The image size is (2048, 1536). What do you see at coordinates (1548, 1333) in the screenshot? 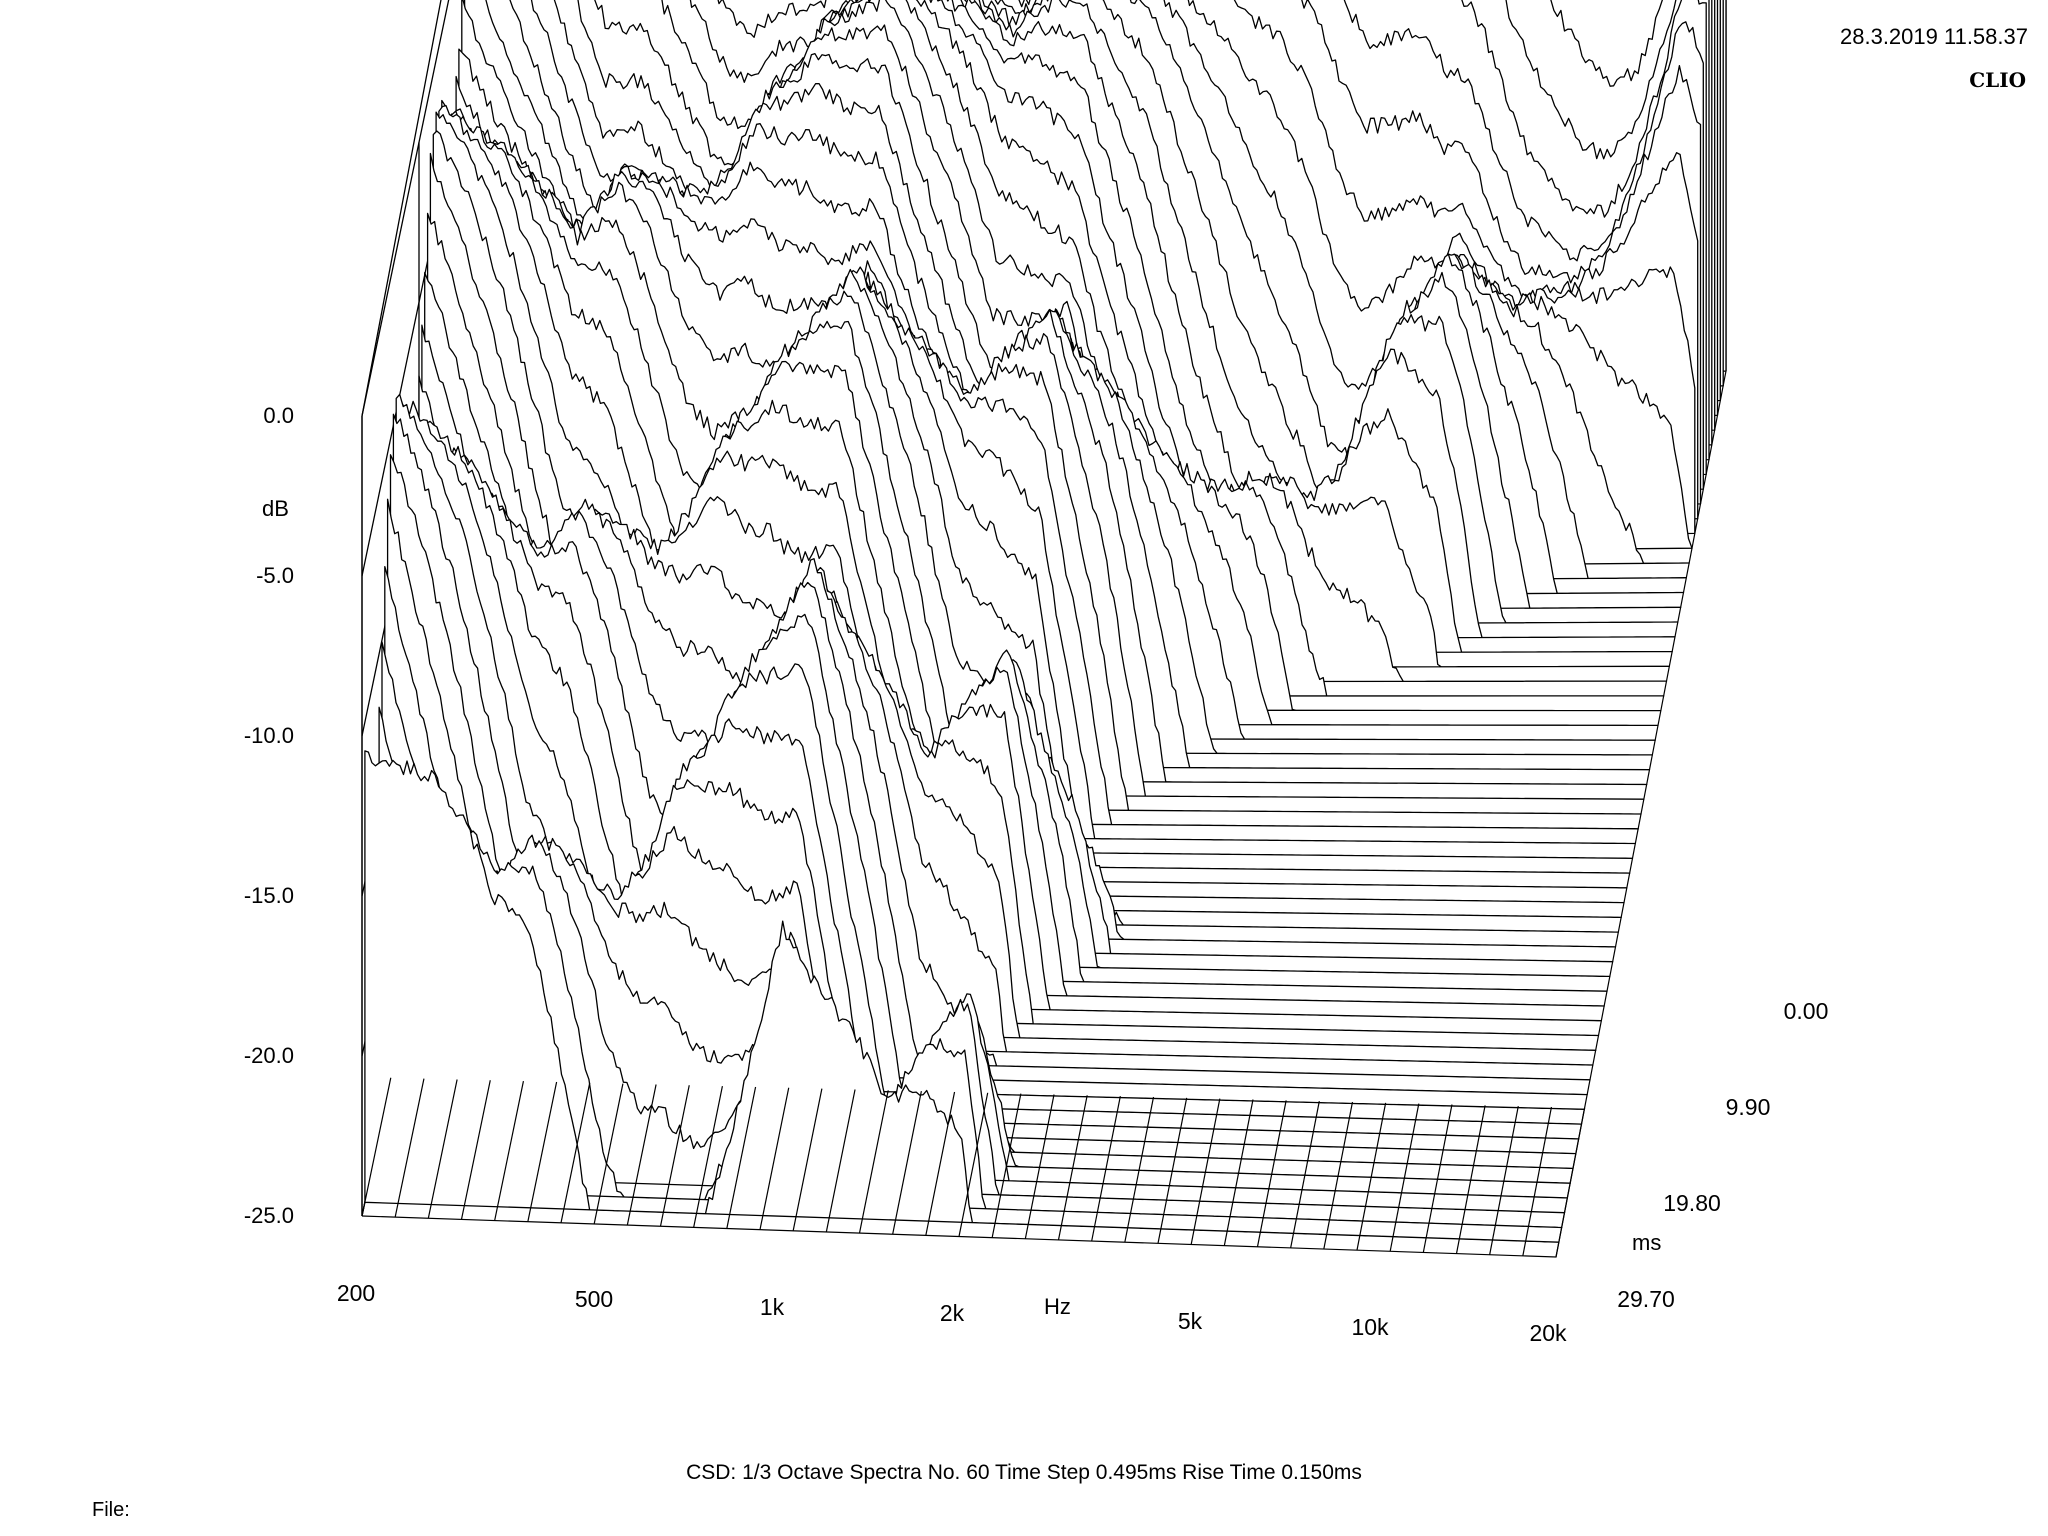
I see `x-tick-label: 20k` at bounding box center [1548, 1333].